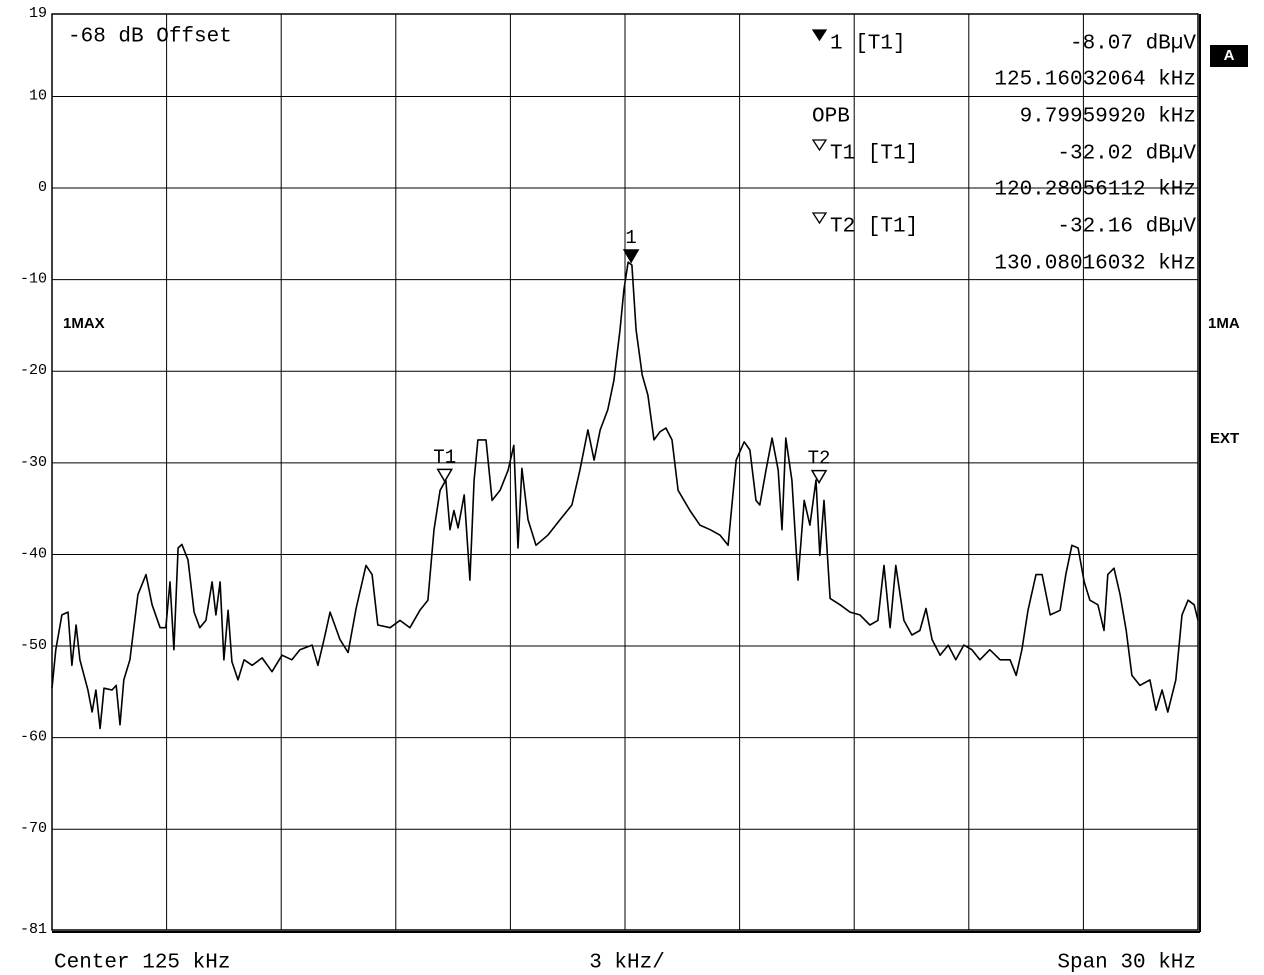 The height and width of the screenshot is (975, 1264). I want to click on screen-badge, so click(1229, 56).